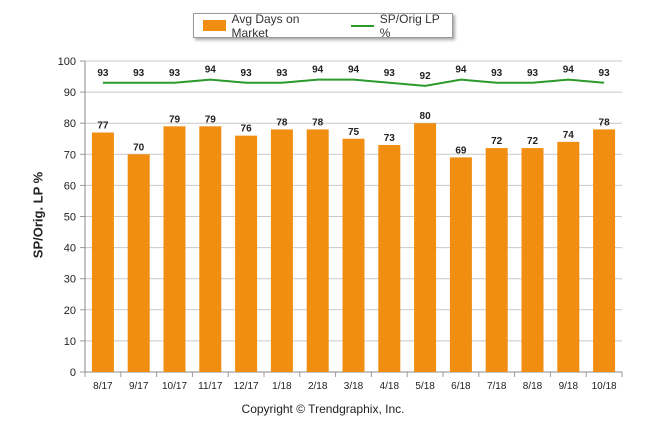 Image resolution: width=646 pixels, height=434 pixels. What do you see at coordinates (70, 280) in the screenshot?
I see `y-tick-label: 30` at bounding box center [70, 280].